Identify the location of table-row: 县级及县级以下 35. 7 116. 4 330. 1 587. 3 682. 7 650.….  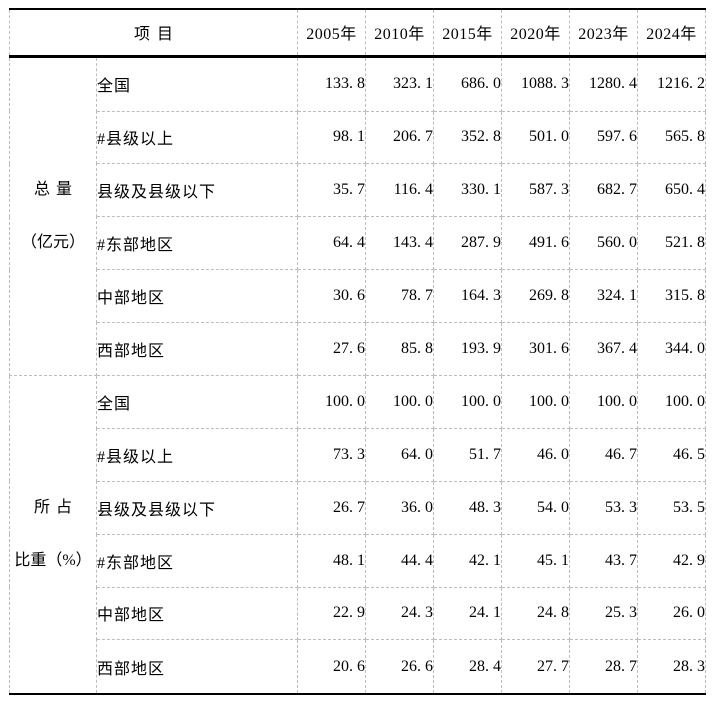
(358, 190).